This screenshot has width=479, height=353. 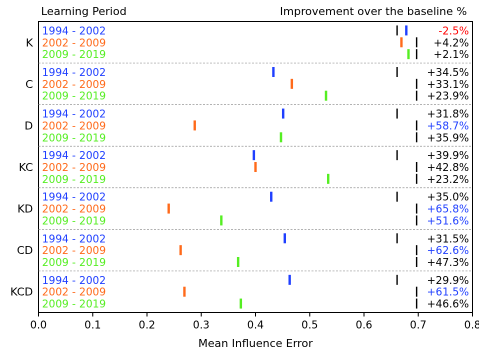 I want to click on x-tick-label: 0.8, so click(x=471, y=326).